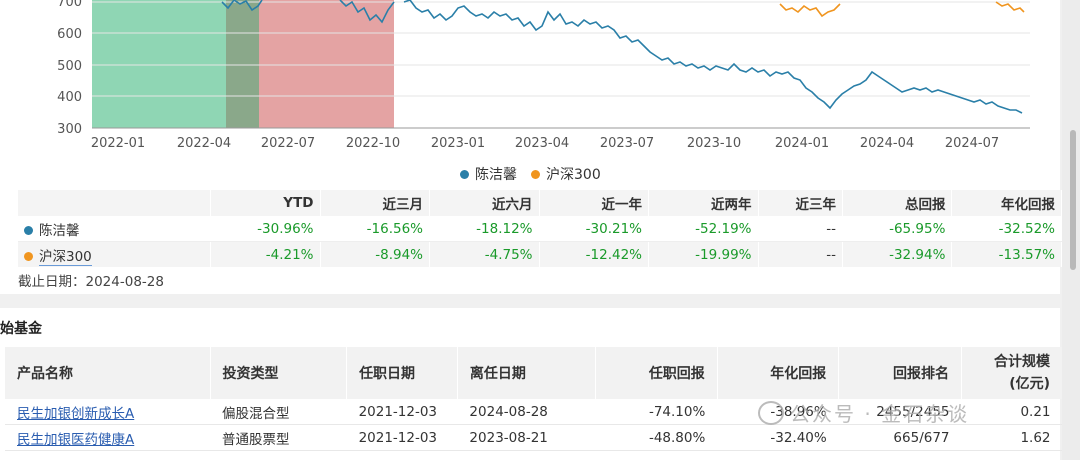  What do you see at coordinates (1012, 437) in the screenshot?
I see `size-cell: 1.62` at bounding box center [1012, 437].